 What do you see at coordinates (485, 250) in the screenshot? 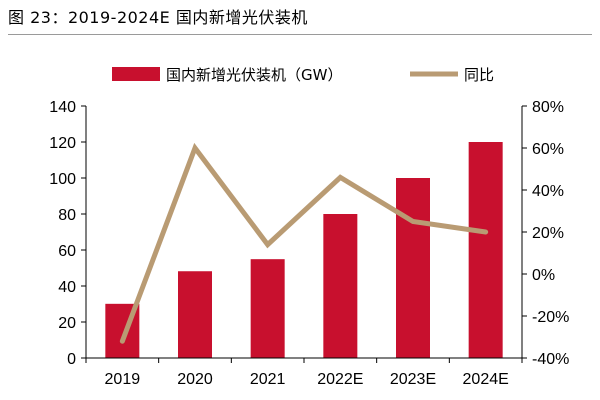
I see `bar-2024E` at bounding box center [485, 250].